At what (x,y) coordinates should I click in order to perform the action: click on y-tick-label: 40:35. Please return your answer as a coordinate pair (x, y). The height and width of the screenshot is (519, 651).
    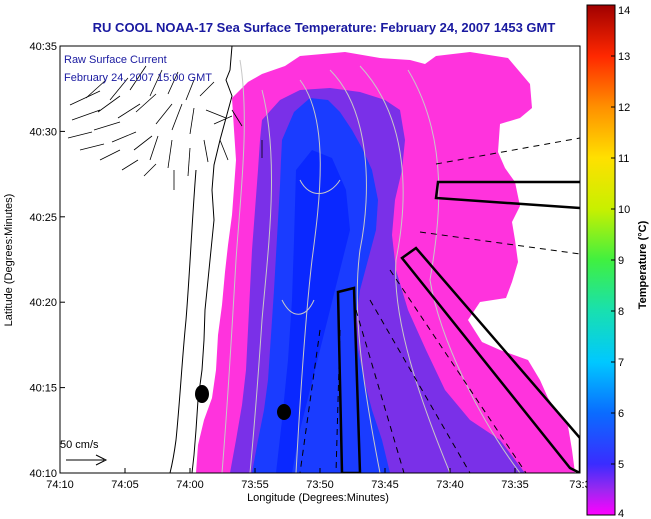
    Looking at the image, I should click on (43, 47).